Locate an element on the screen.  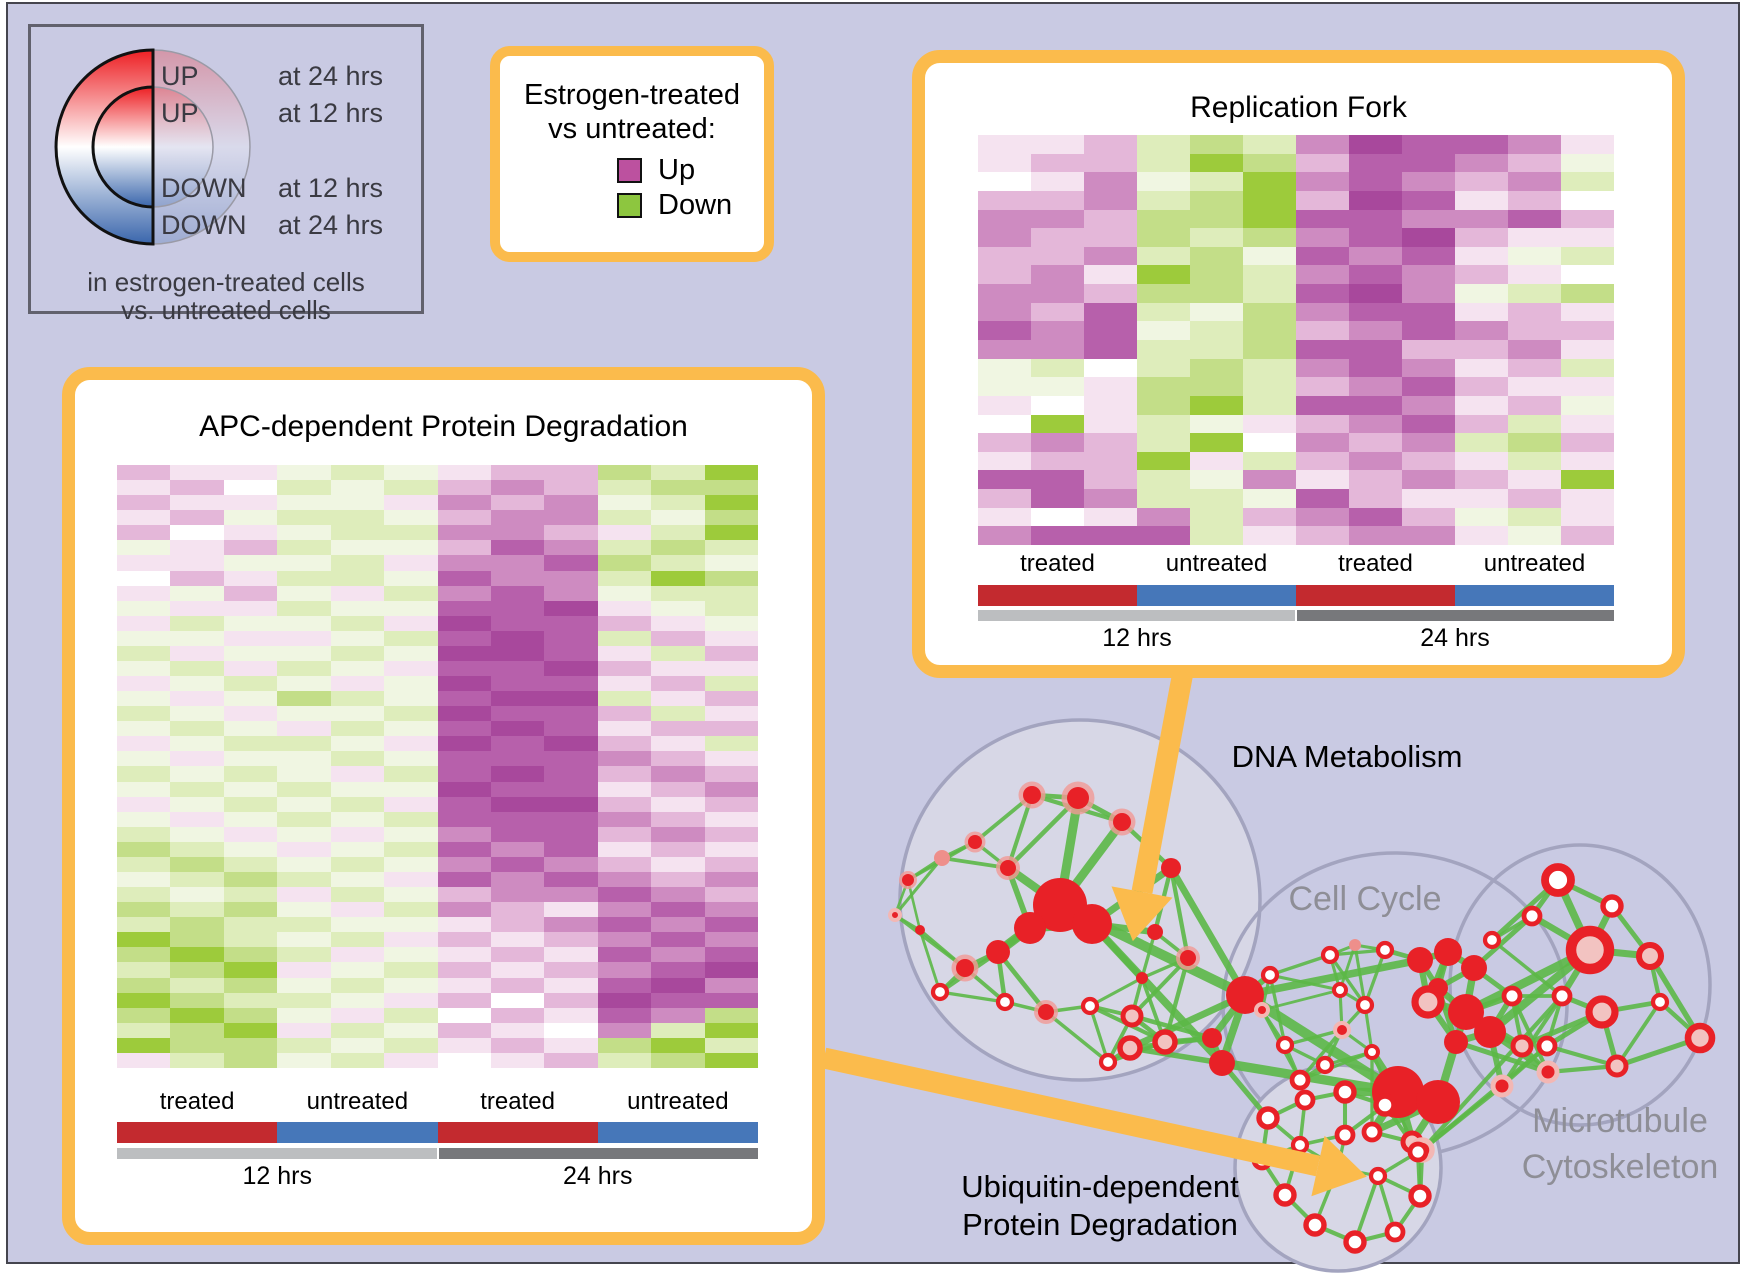
rf-time-labels: 12 hrs 24 hrs is located at coordinates (1296, 639).